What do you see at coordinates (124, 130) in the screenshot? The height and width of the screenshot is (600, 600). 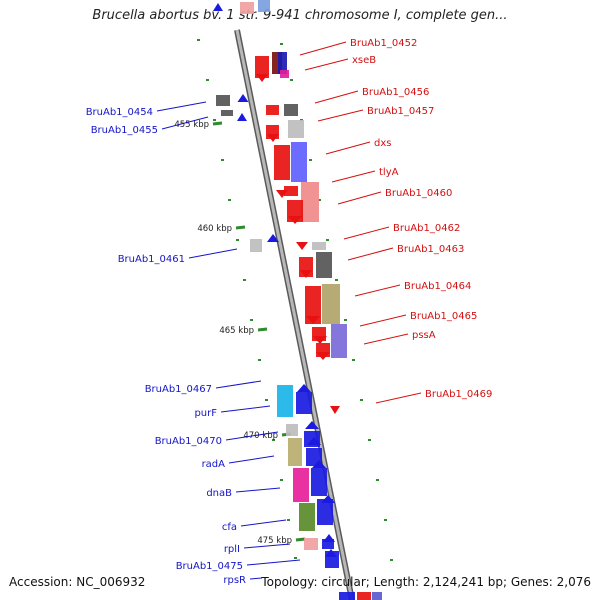 I see `gene-label-forward: BruAb1_0455` at bounding box center [124, 130].